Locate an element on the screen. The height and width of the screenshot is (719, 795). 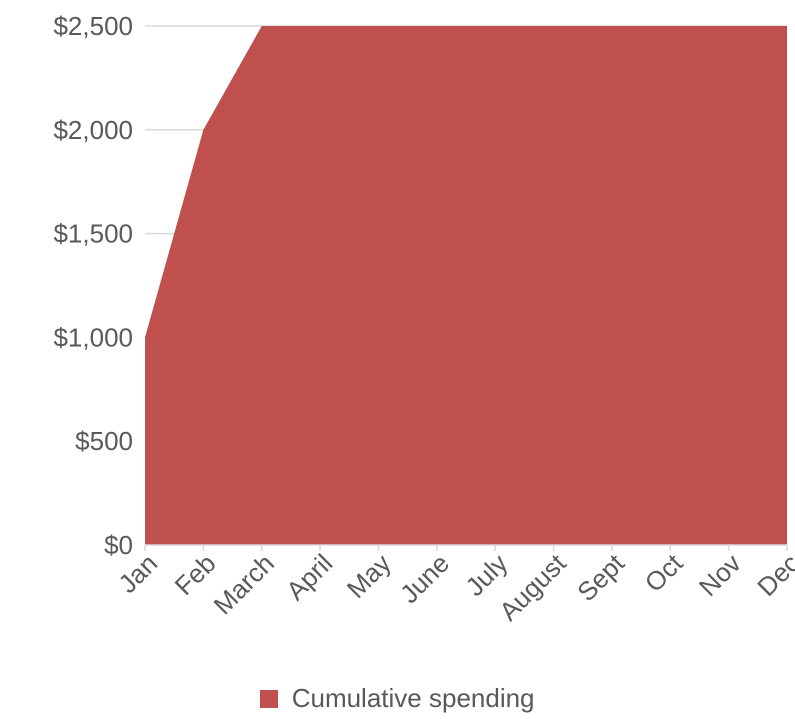
legend-label: Cumulative spending is located at coordinates (413, 698).